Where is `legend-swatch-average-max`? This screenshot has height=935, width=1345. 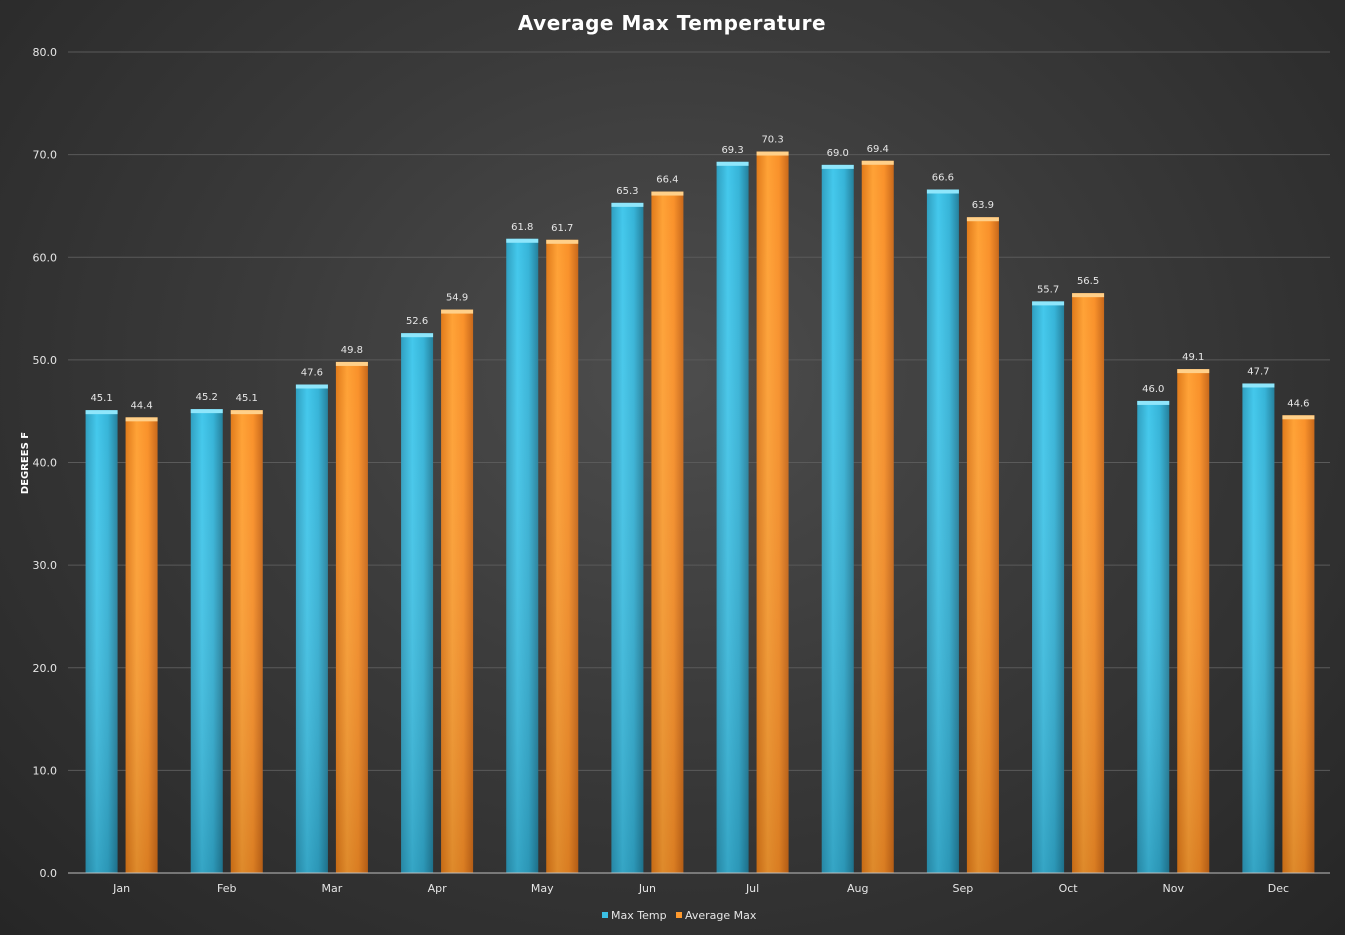
legend-swatch-average-max is located at coordinates (679, 915).